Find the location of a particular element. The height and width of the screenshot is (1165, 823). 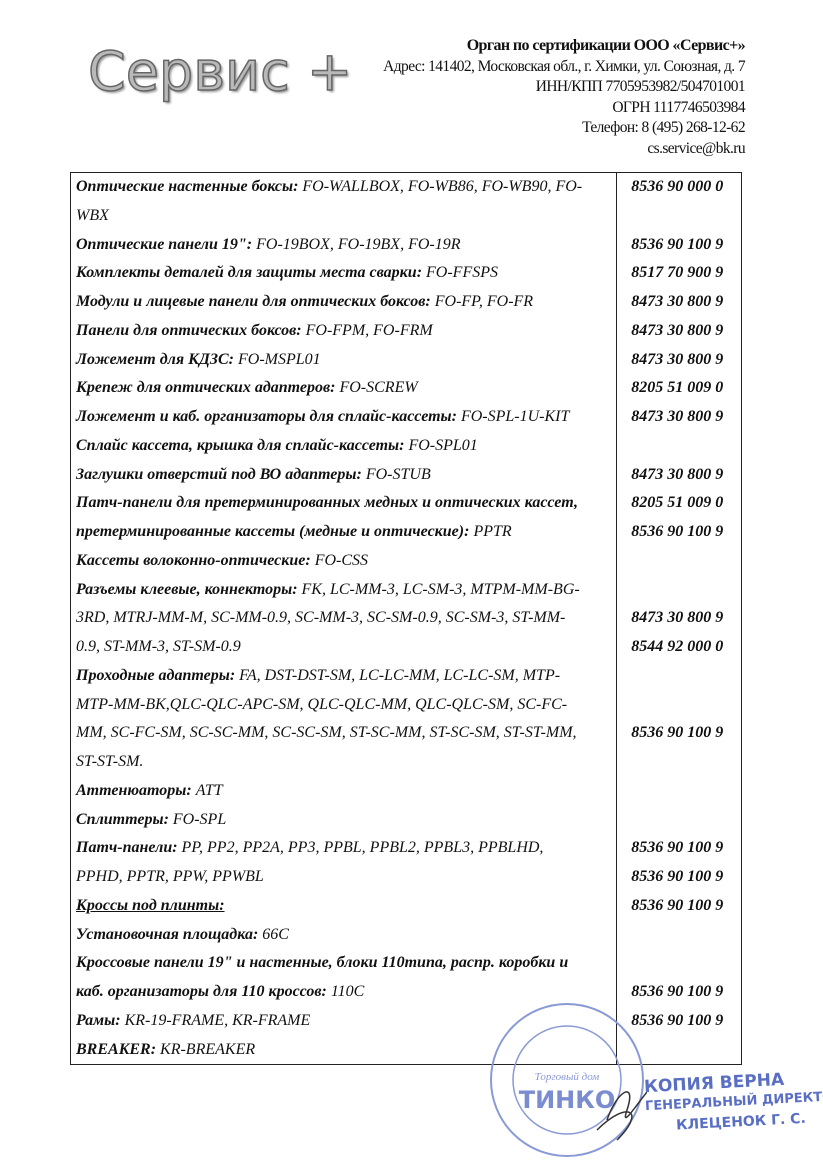

product-description: Сплиттеры: FO-SPL is located at coordinates (340, 820).